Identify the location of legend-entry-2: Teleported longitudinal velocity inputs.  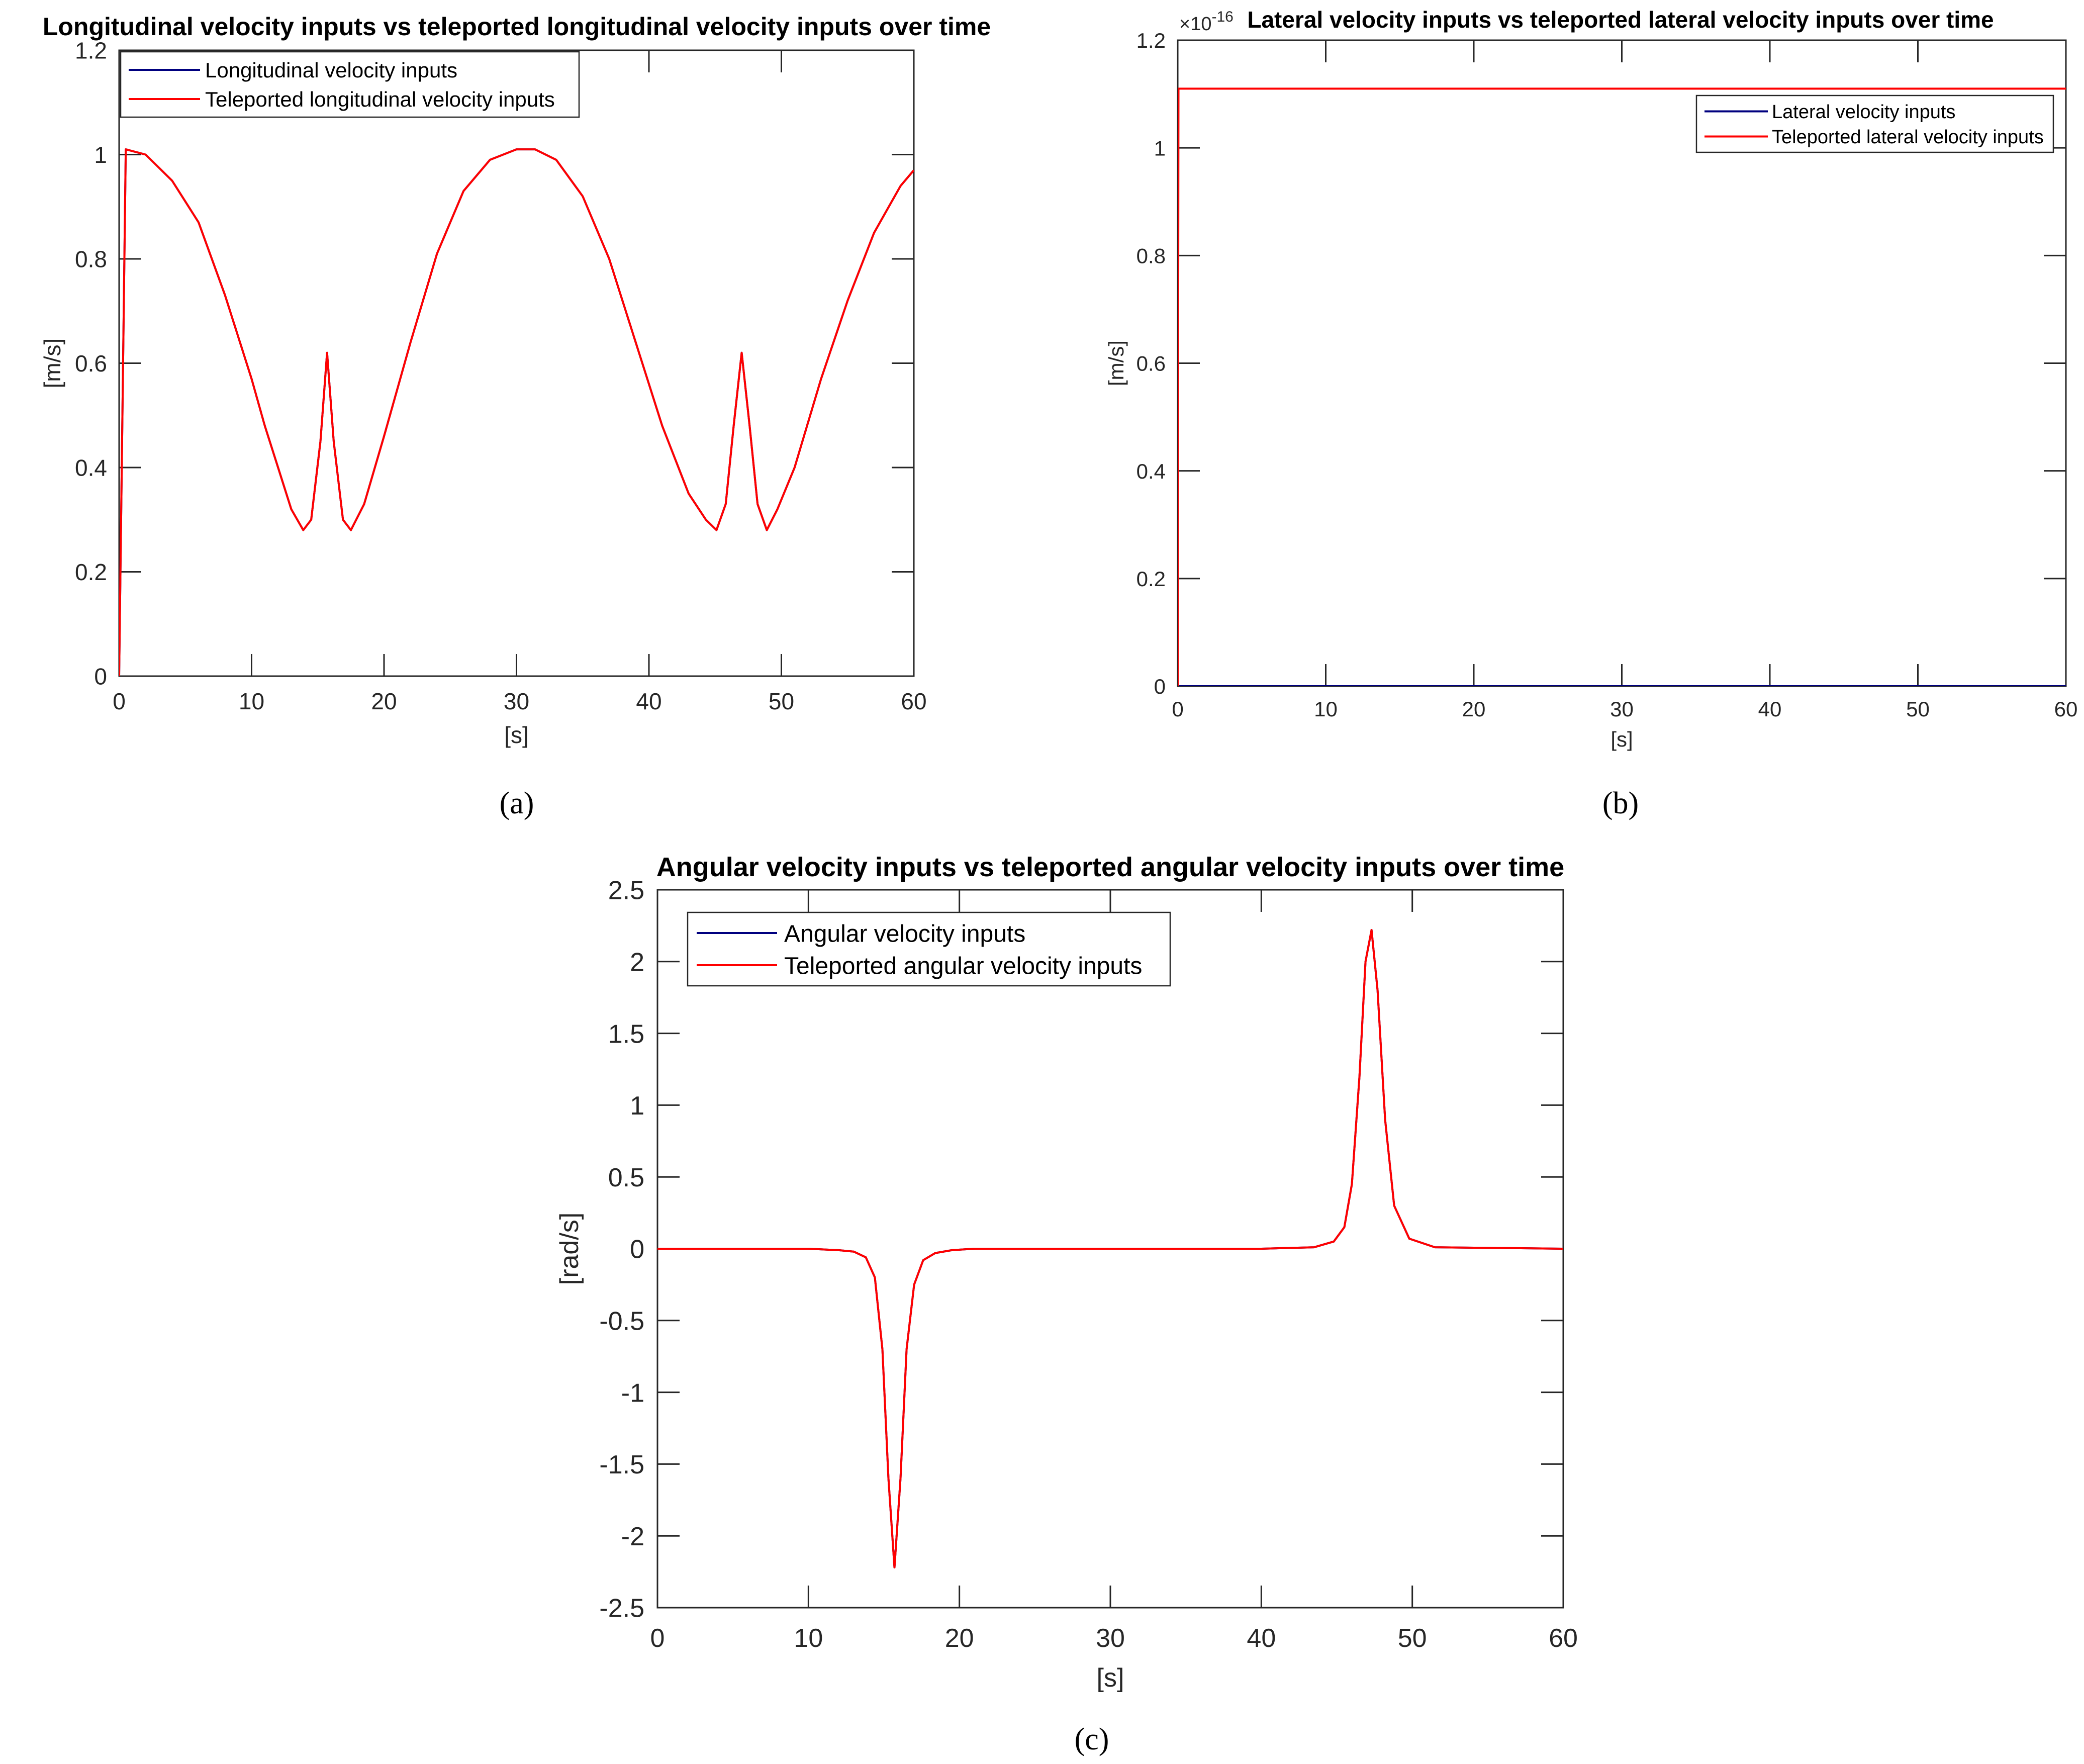
(380, 99).